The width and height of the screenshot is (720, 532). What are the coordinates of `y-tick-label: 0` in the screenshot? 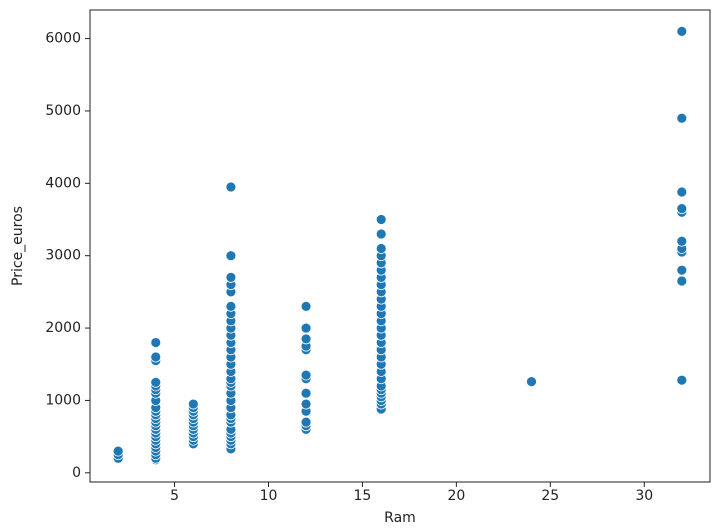 It's located at (76, 473).